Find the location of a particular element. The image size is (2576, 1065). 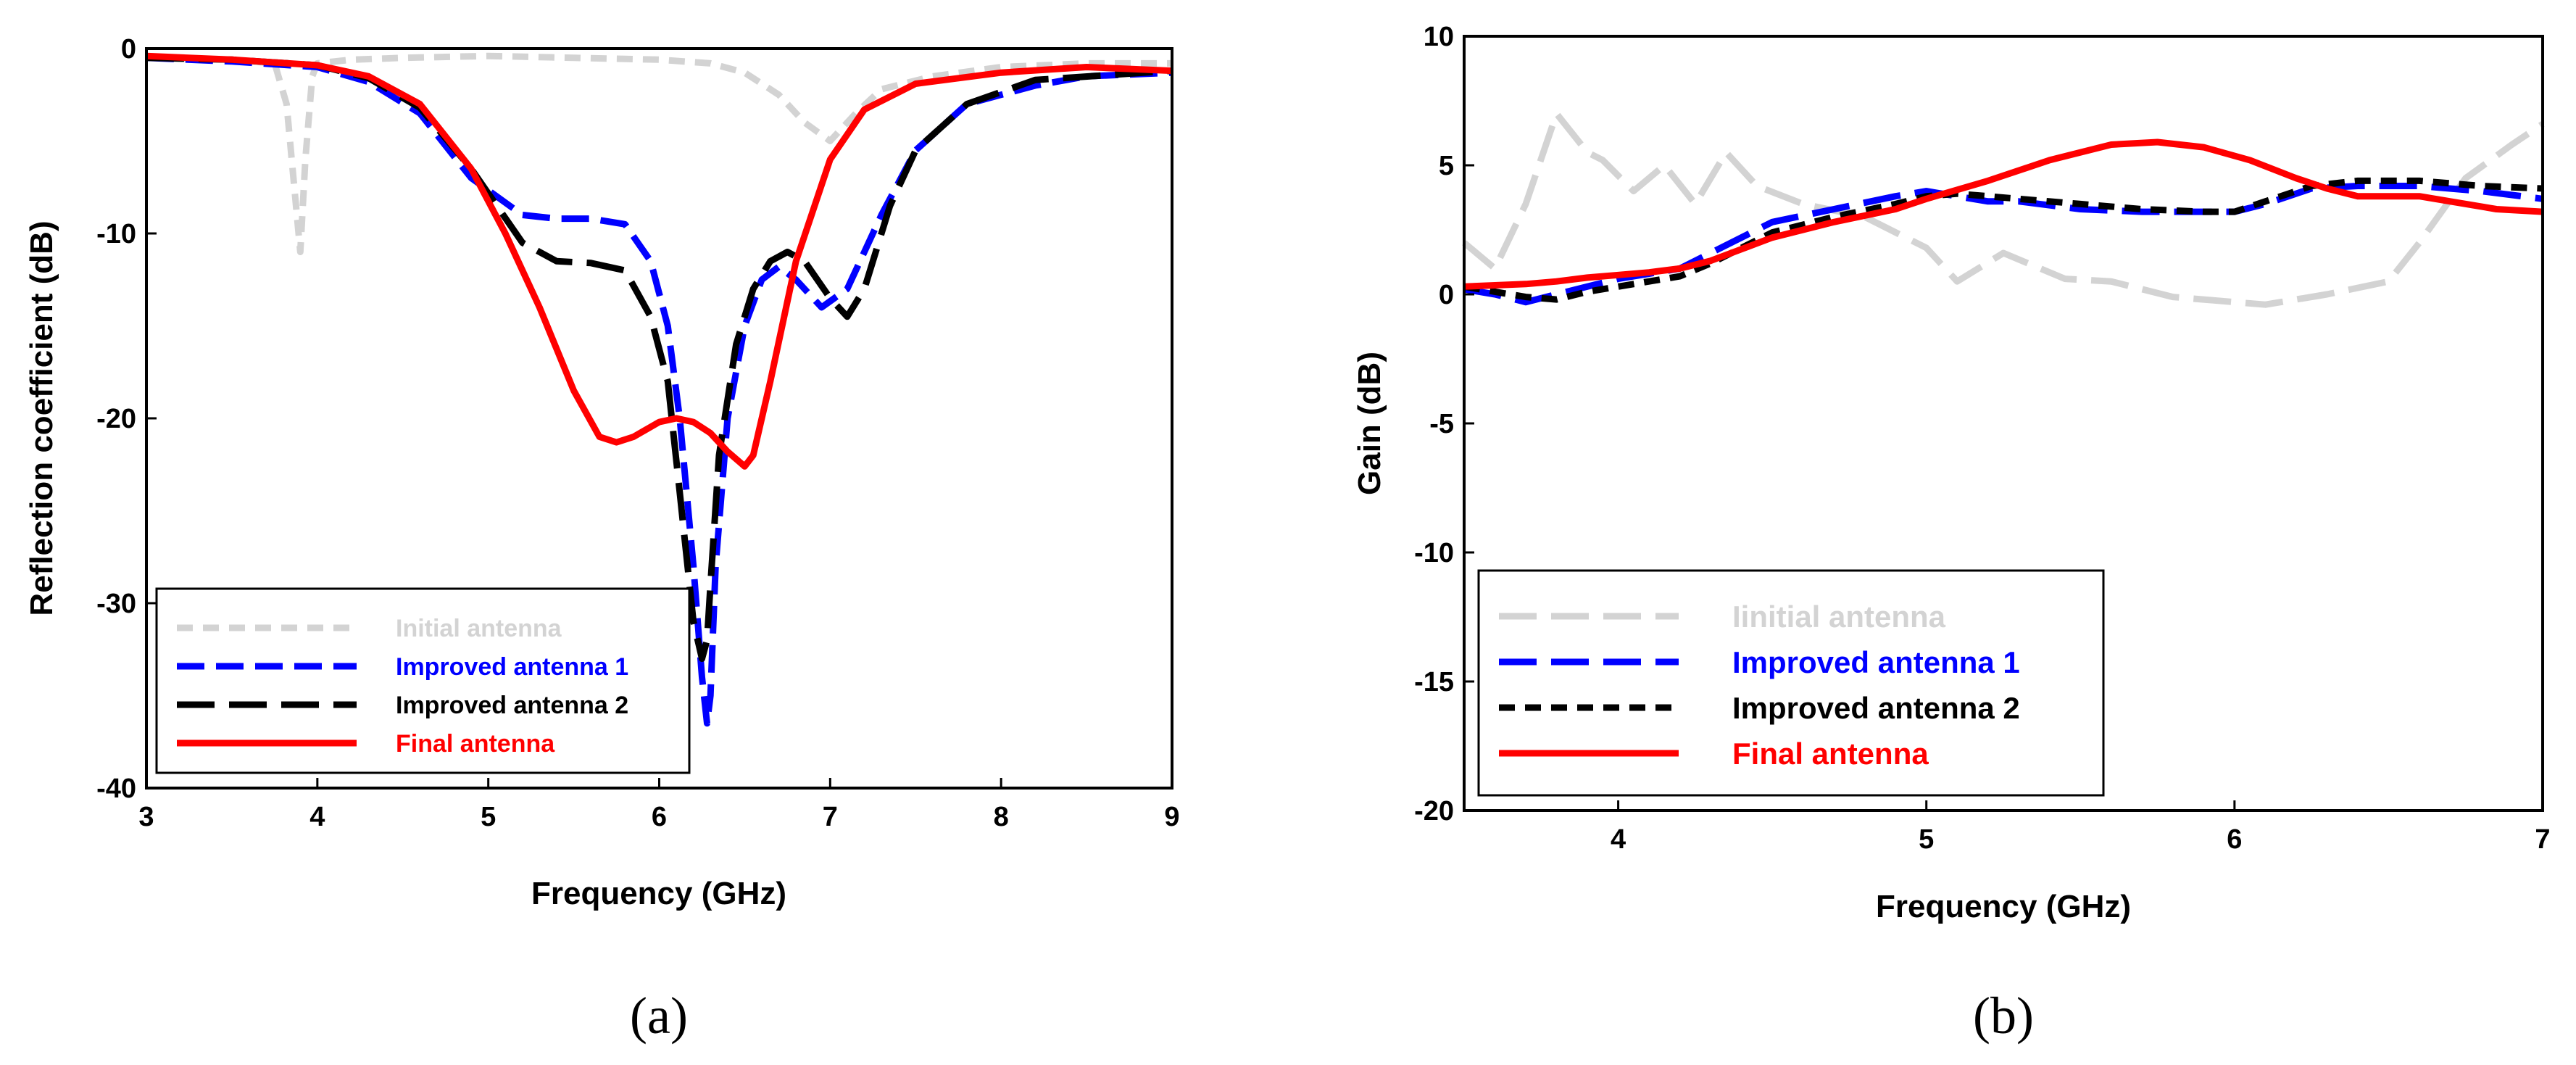

chart-b-series-final-antenna is located at coordinates (2003, 214).